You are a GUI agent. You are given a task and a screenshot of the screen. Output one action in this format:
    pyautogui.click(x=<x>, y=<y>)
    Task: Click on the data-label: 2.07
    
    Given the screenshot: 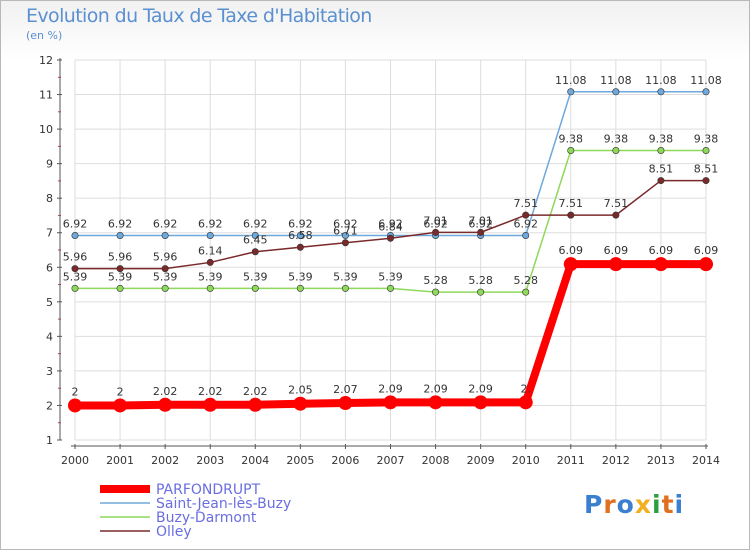 What is the action you would take?
    pyautogui.click(x=345, y=389)
    